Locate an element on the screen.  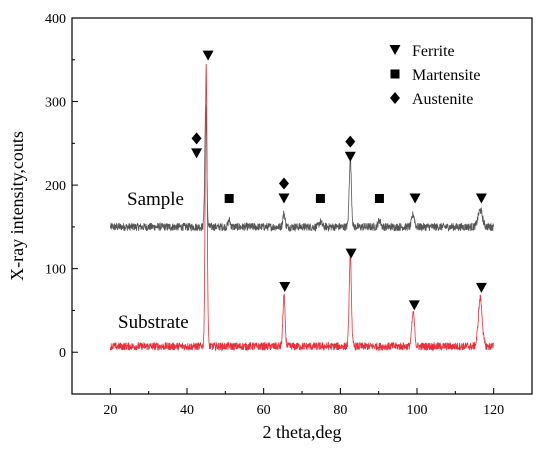
y-axis-title: X-ray intensity,couts is located at coordinates (17, 206).